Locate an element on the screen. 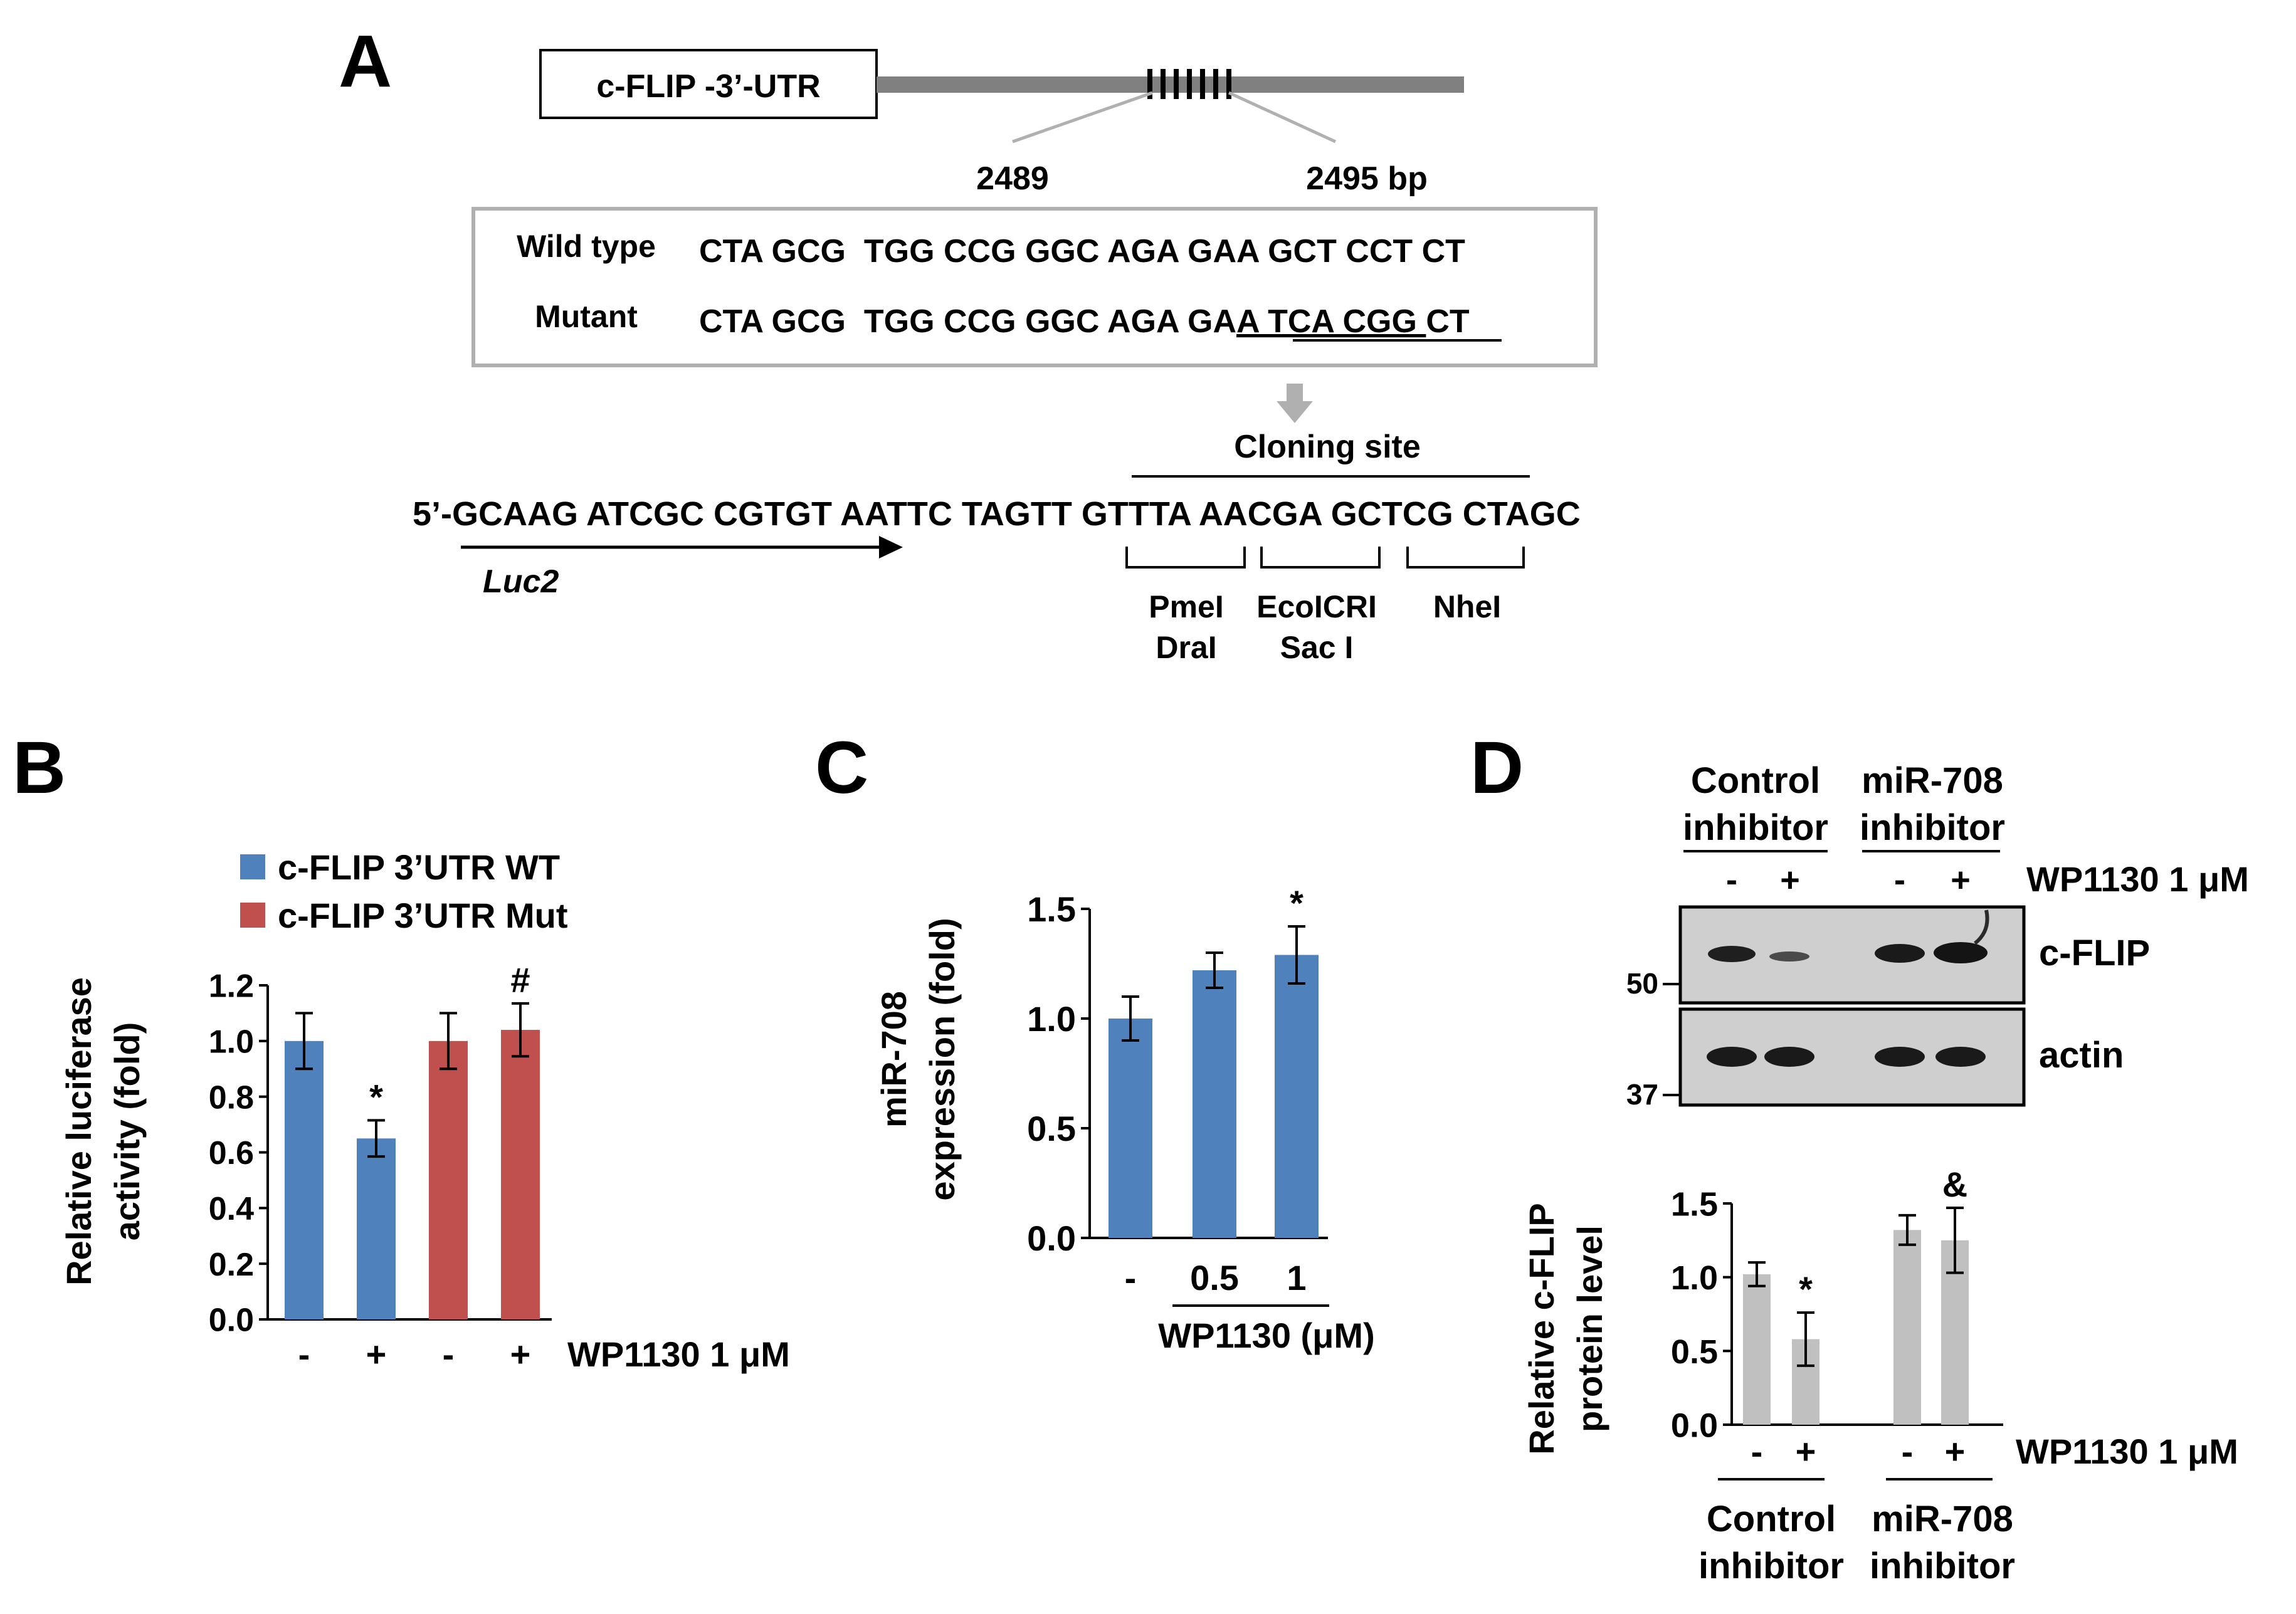 The width and height of the screenshot is (2296, 1614). panel-b-label: B is located at coordinates (39, 767).